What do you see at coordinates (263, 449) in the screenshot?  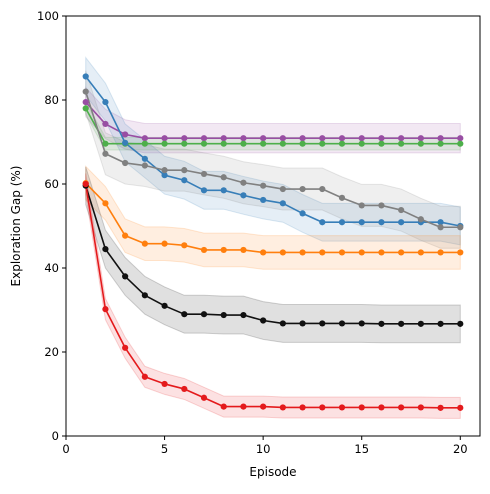 I see `x-tick-label: 10` at bounding box center [263, 449].